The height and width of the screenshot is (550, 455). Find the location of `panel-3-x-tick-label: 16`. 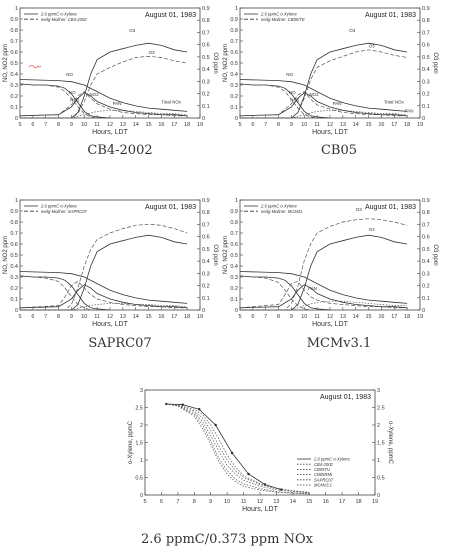

panel-3-x-tick-label: 16 is located at coordinates (161, 317).